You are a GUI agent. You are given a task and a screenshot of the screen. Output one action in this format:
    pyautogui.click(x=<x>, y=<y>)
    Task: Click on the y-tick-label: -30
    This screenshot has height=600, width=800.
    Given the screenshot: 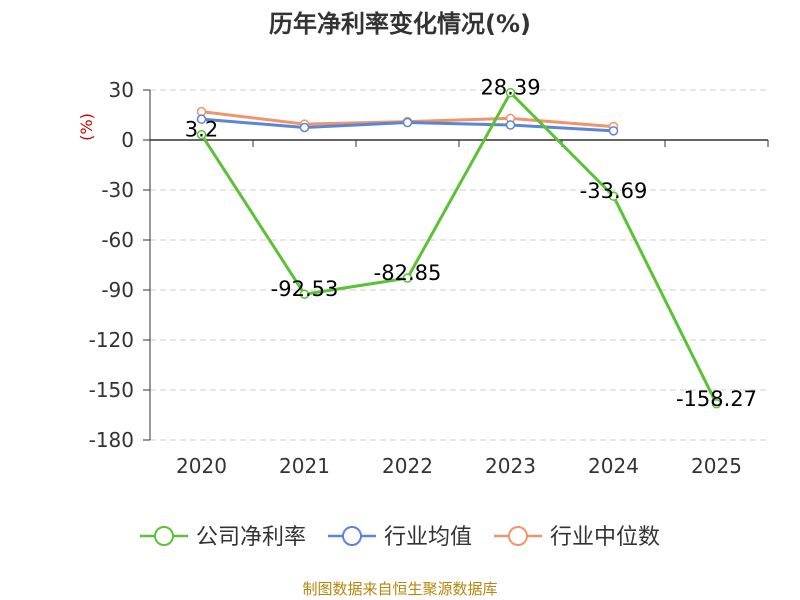 What is the action you would take?
    pyautogui.click(x=117, y=190)
    